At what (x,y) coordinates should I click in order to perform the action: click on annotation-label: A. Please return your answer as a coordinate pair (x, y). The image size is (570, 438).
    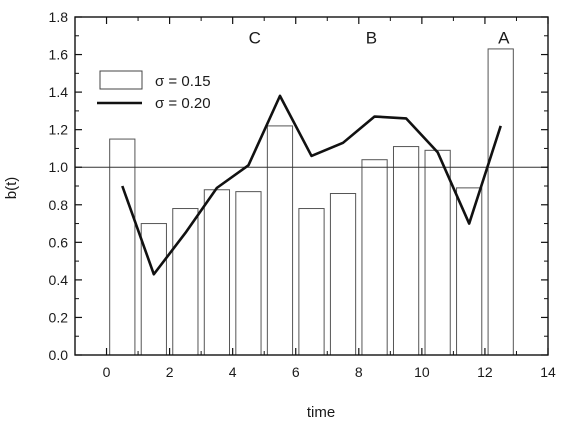
    Looking at the image, I should click on (504, 37).